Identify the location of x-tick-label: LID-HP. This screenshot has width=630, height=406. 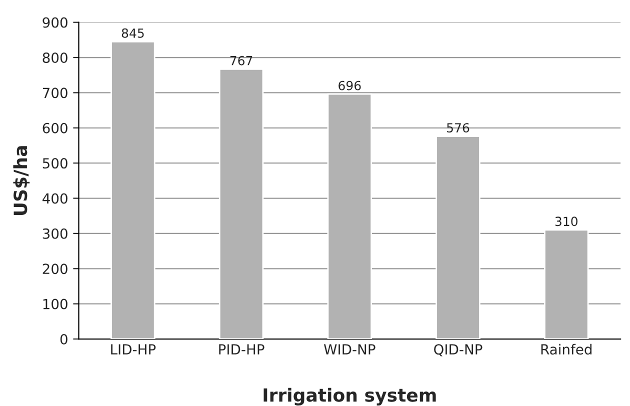
(133, 349).